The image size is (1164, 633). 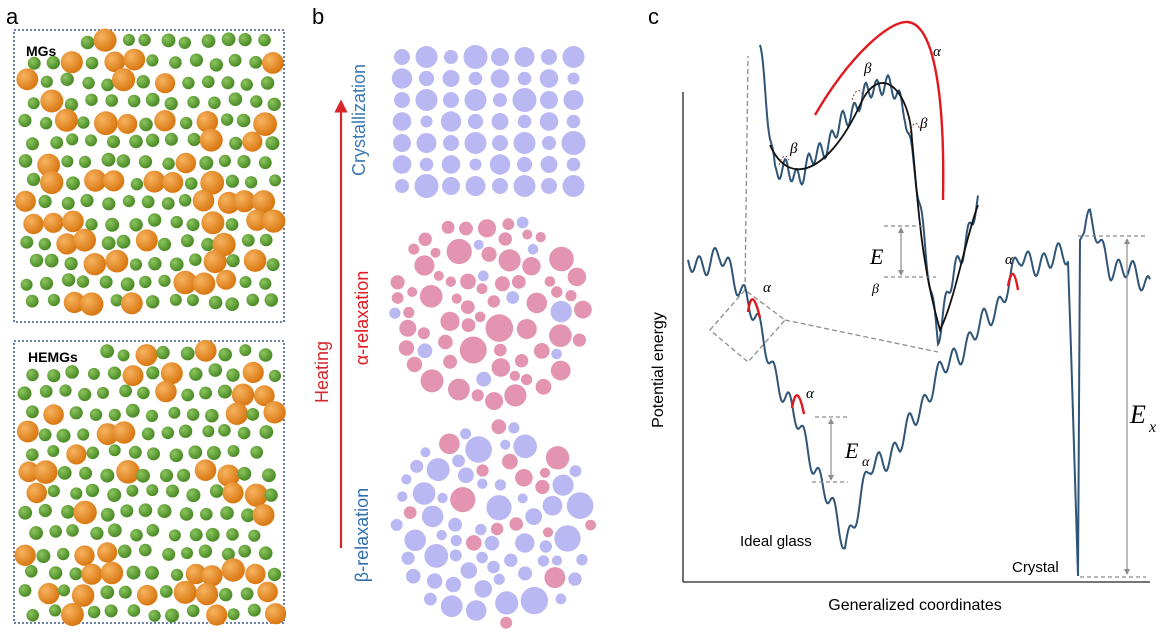 What do you see at coordinates (12, 16) in the screenshot?
I see `panel-a-letter: a` at bounding box center [12, 16].